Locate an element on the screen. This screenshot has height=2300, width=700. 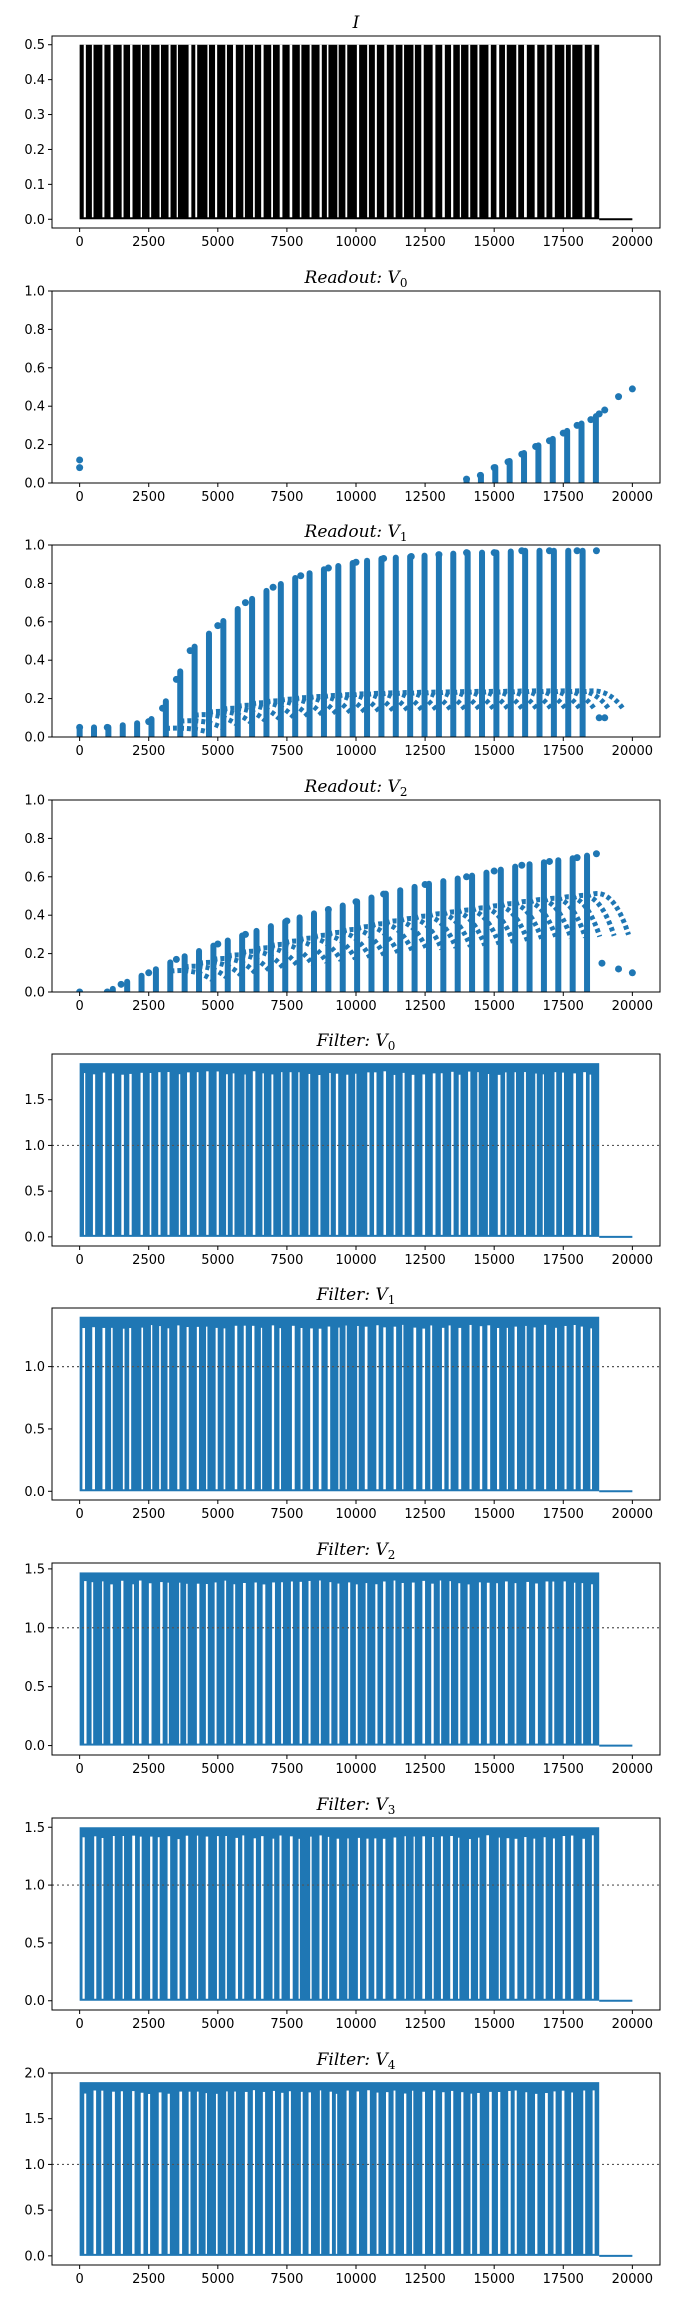
x-tick-label: 10000 is located at coordinates (355, 1260).